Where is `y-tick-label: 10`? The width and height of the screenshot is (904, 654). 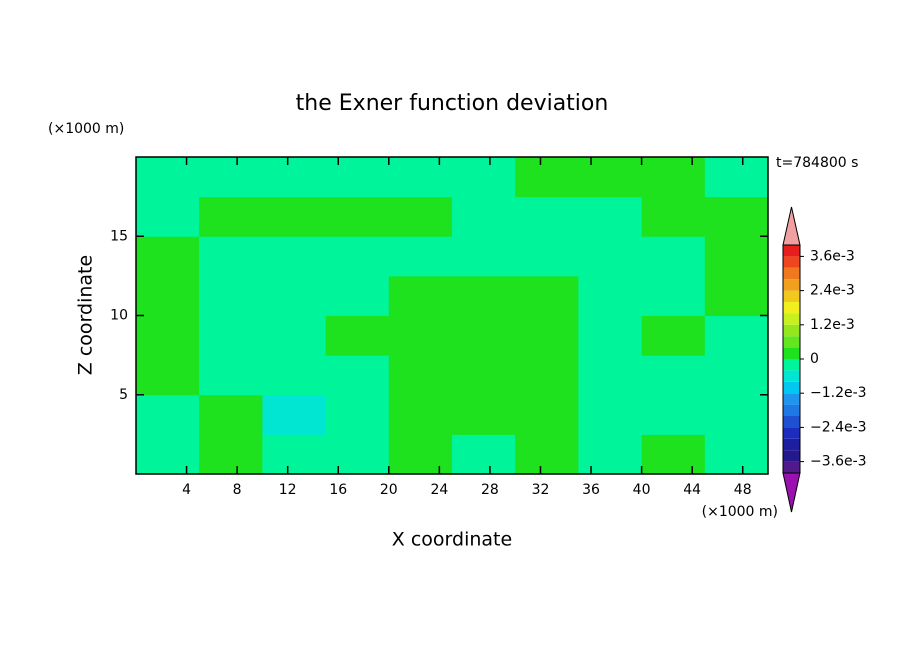 y-tick-label: 10 is located at coordinates (119, 316).